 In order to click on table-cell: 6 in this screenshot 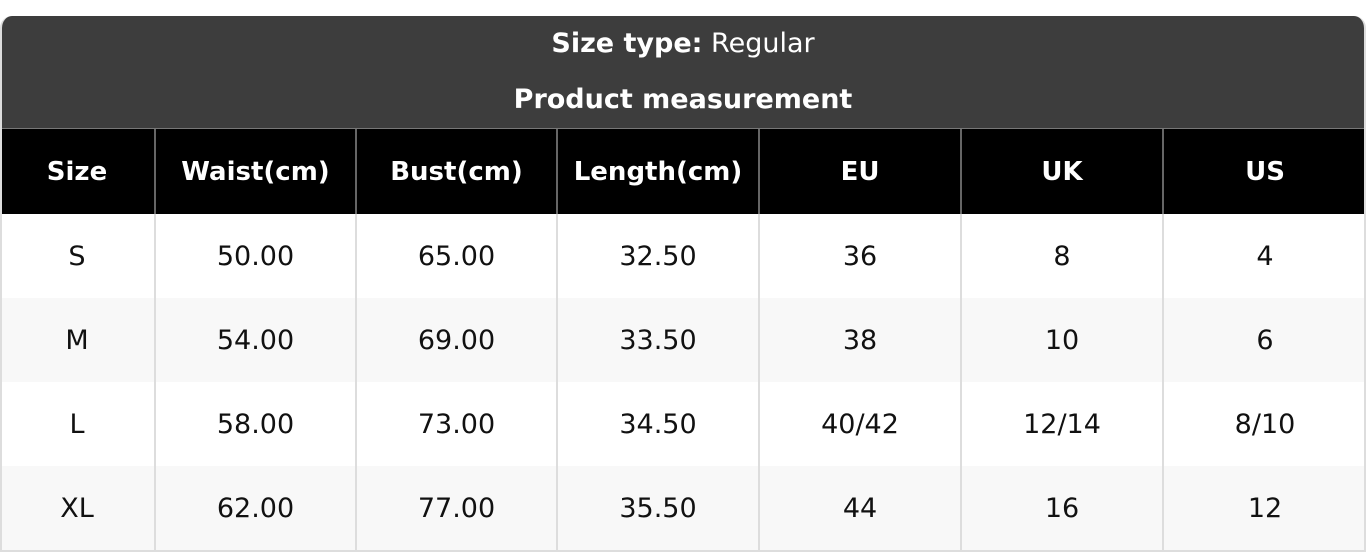, I will do `click(1263, 340)`.